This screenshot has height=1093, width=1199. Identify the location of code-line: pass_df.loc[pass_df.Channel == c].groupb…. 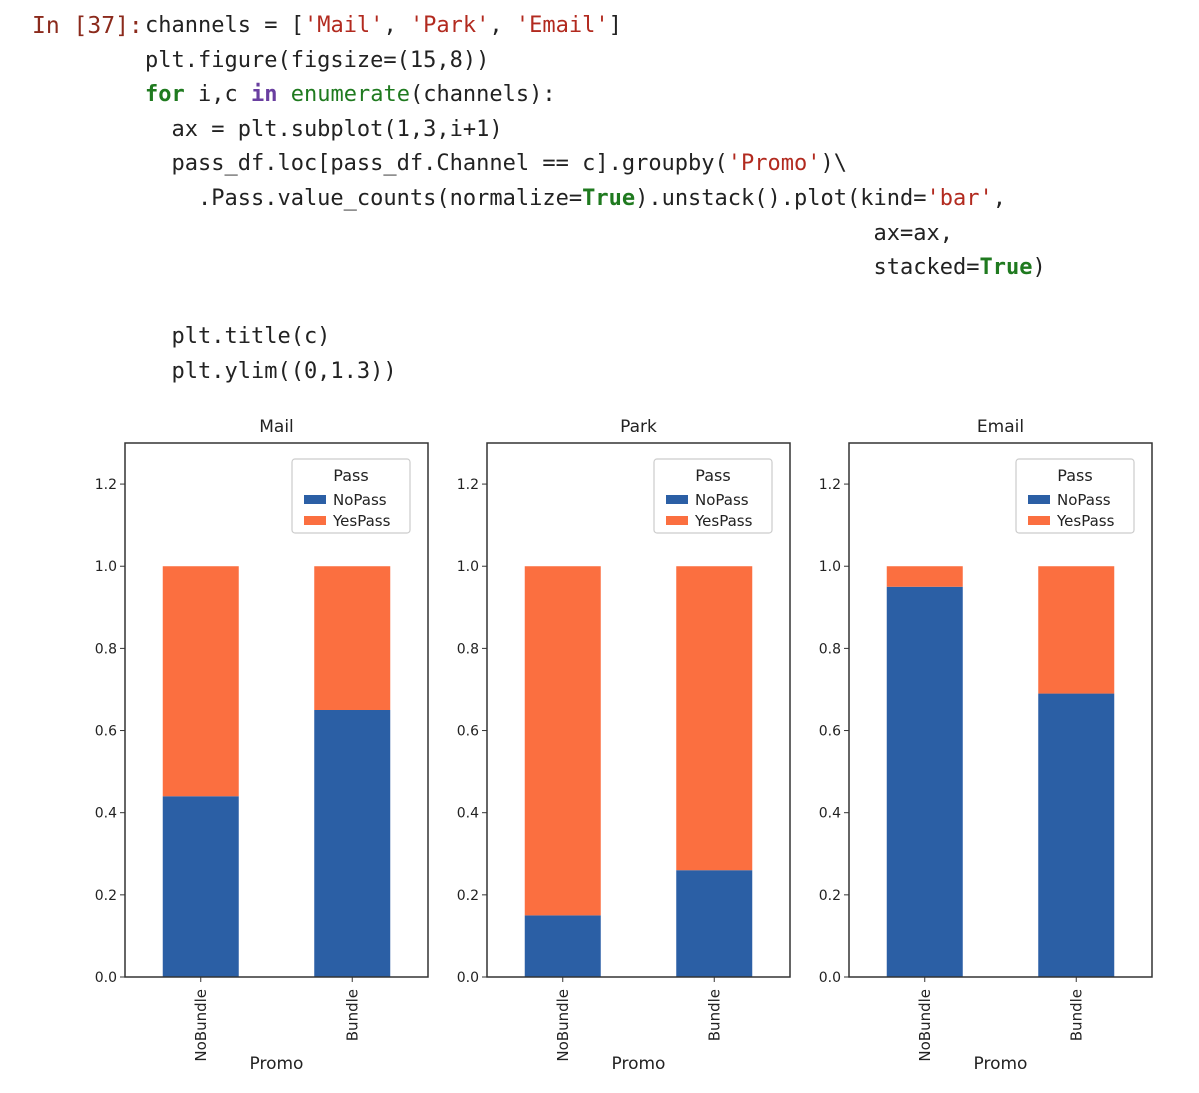
(595, 164).